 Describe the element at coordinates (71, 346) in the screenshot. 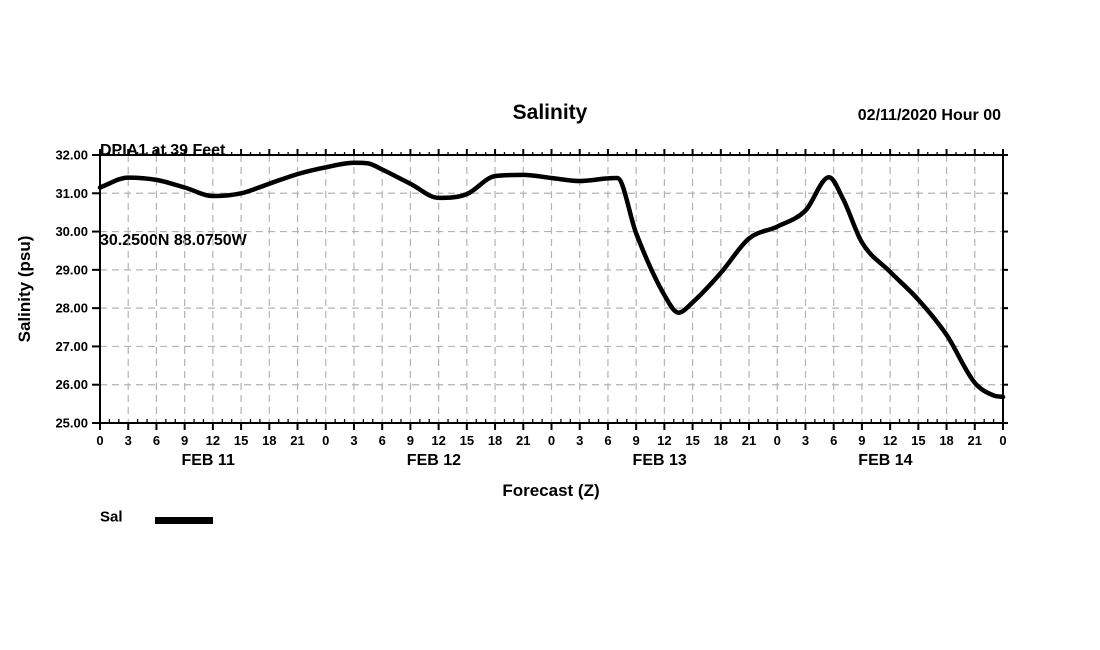

I see `y-tick-label: 27.00` at that location.